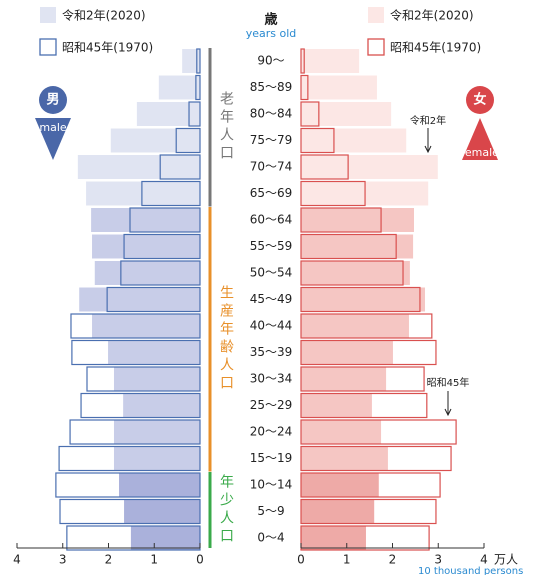  Describe the element at coordinates (271, 167) in the screenshot. I see `category-label: 70〜74` at that location.